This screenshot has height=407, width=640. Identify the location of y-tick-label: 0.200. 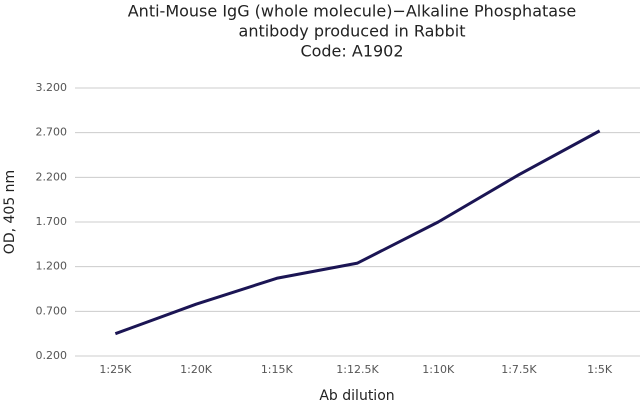
(52, 355).